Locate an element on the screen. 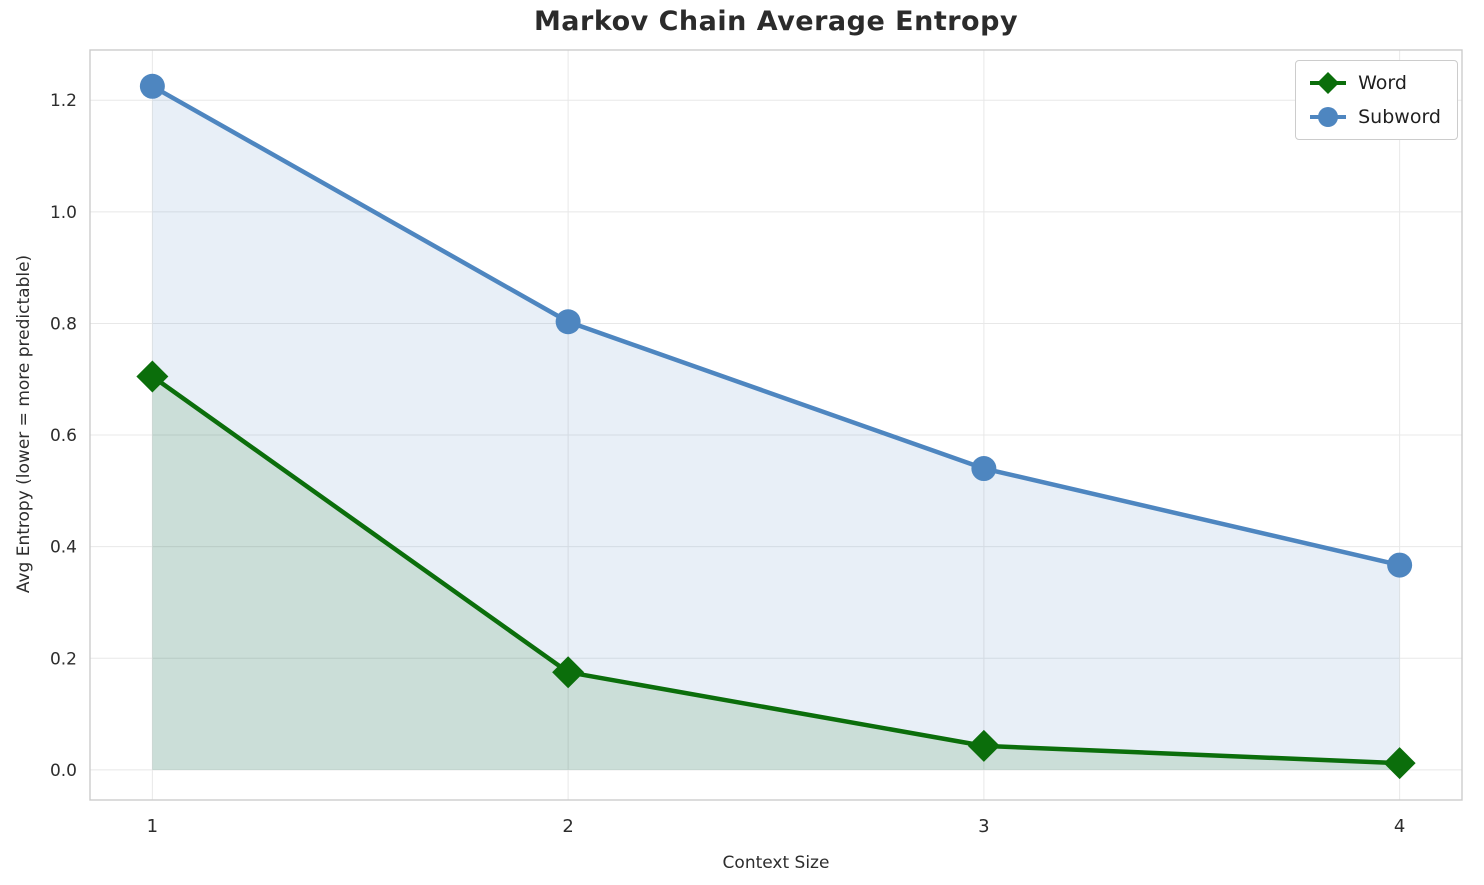 The image size is (1484, 885). legend: Word Subword is located at coordinates (1376, 100).